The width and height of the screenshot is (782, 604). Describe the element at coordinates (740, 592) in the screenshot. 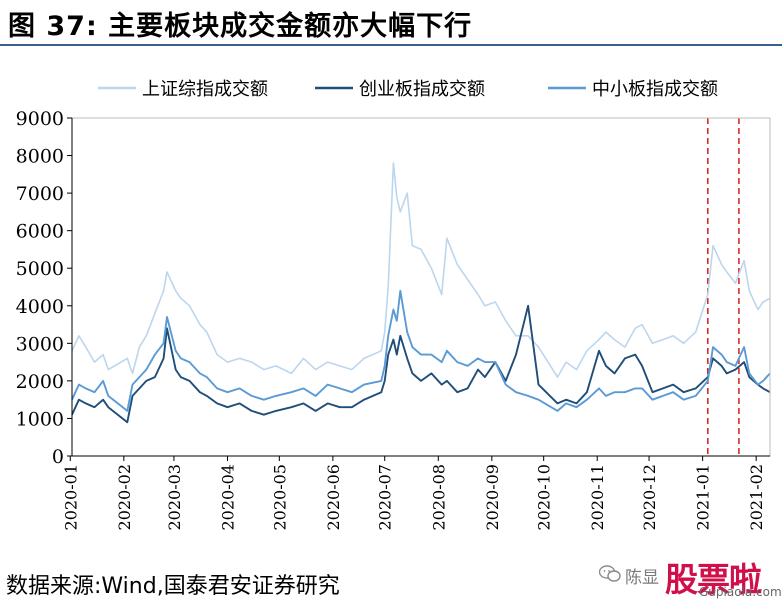

I see `watermark-url: Gupiaola.com` at that location.